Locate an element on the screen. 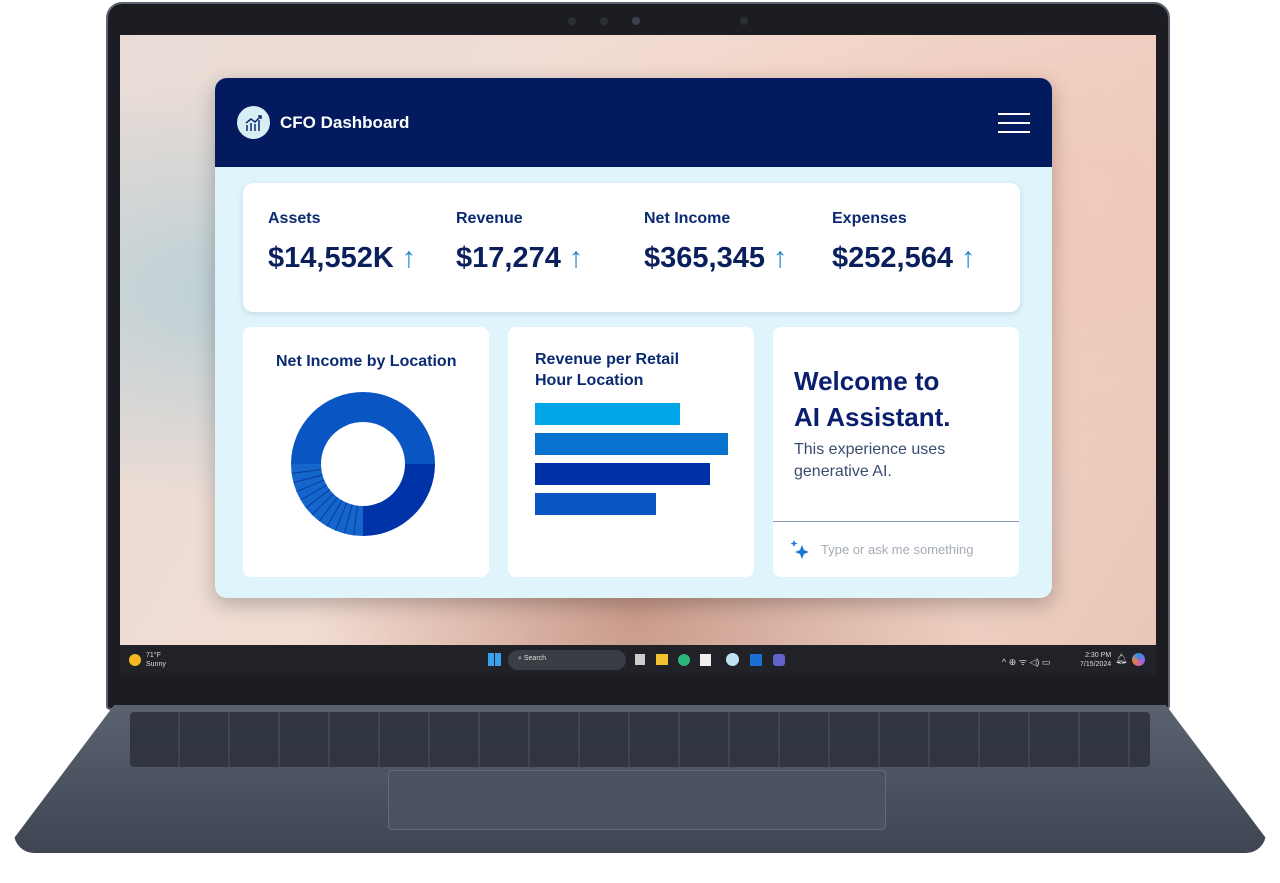 The width and height of the screenshot is (1280, 883). assistant-subtitle: This experience uses generative AI. is located at coordinates (870, 460).